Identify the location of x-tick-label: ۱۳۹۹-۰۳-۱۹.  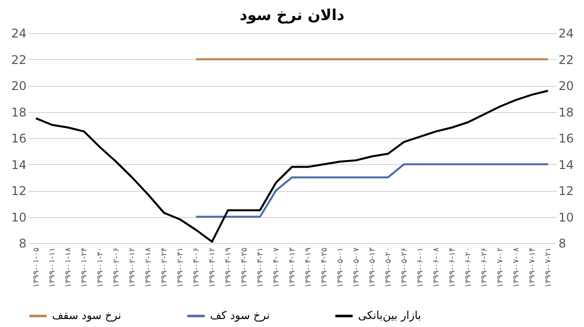
(228, 268).